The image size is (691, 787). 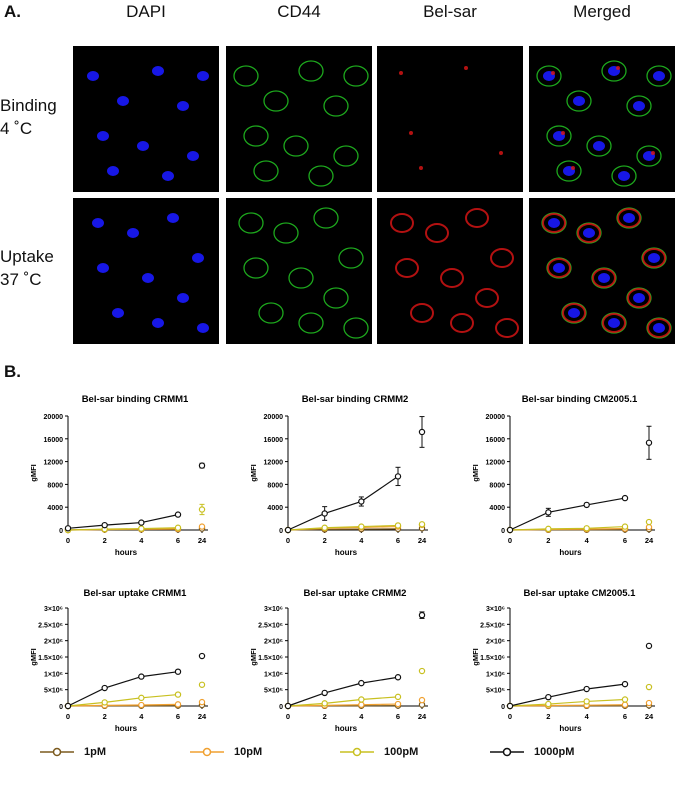 I want to click on y-tick-label: 0, so click(x=61, y=531).